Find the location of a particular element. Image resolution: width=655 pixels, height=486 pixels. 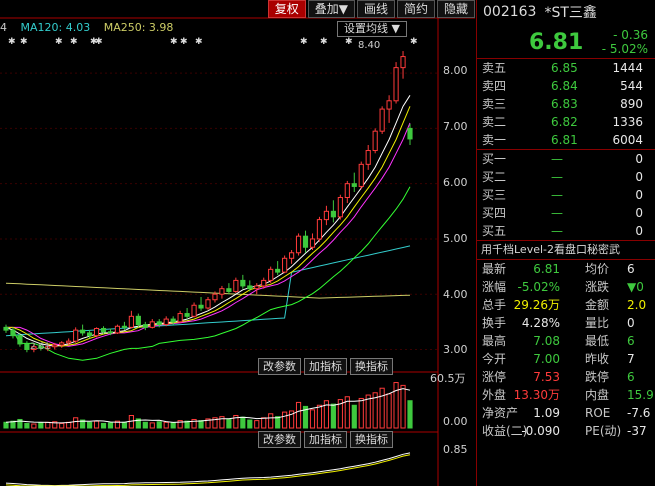

set-ma-button: 设置均线 ▼ is located at coordinates (372, 29).